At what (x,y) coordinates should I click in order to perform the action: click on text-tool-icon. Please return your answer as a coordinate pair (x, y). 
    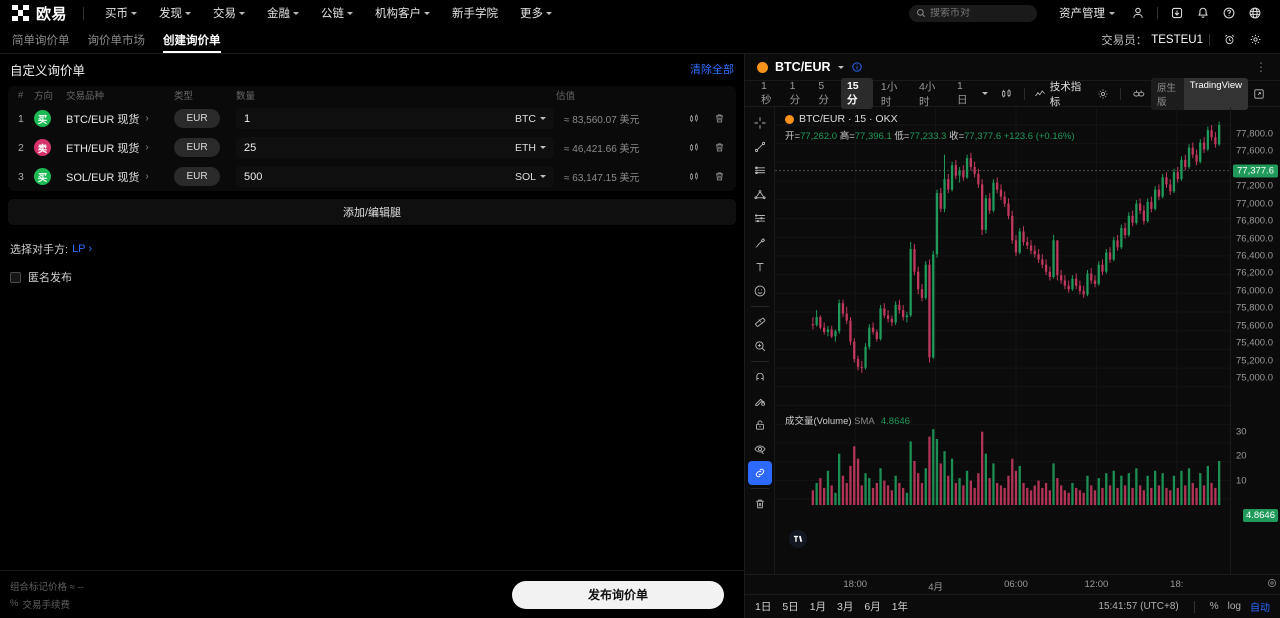
    Looking at the image, I should click on (760, 267).